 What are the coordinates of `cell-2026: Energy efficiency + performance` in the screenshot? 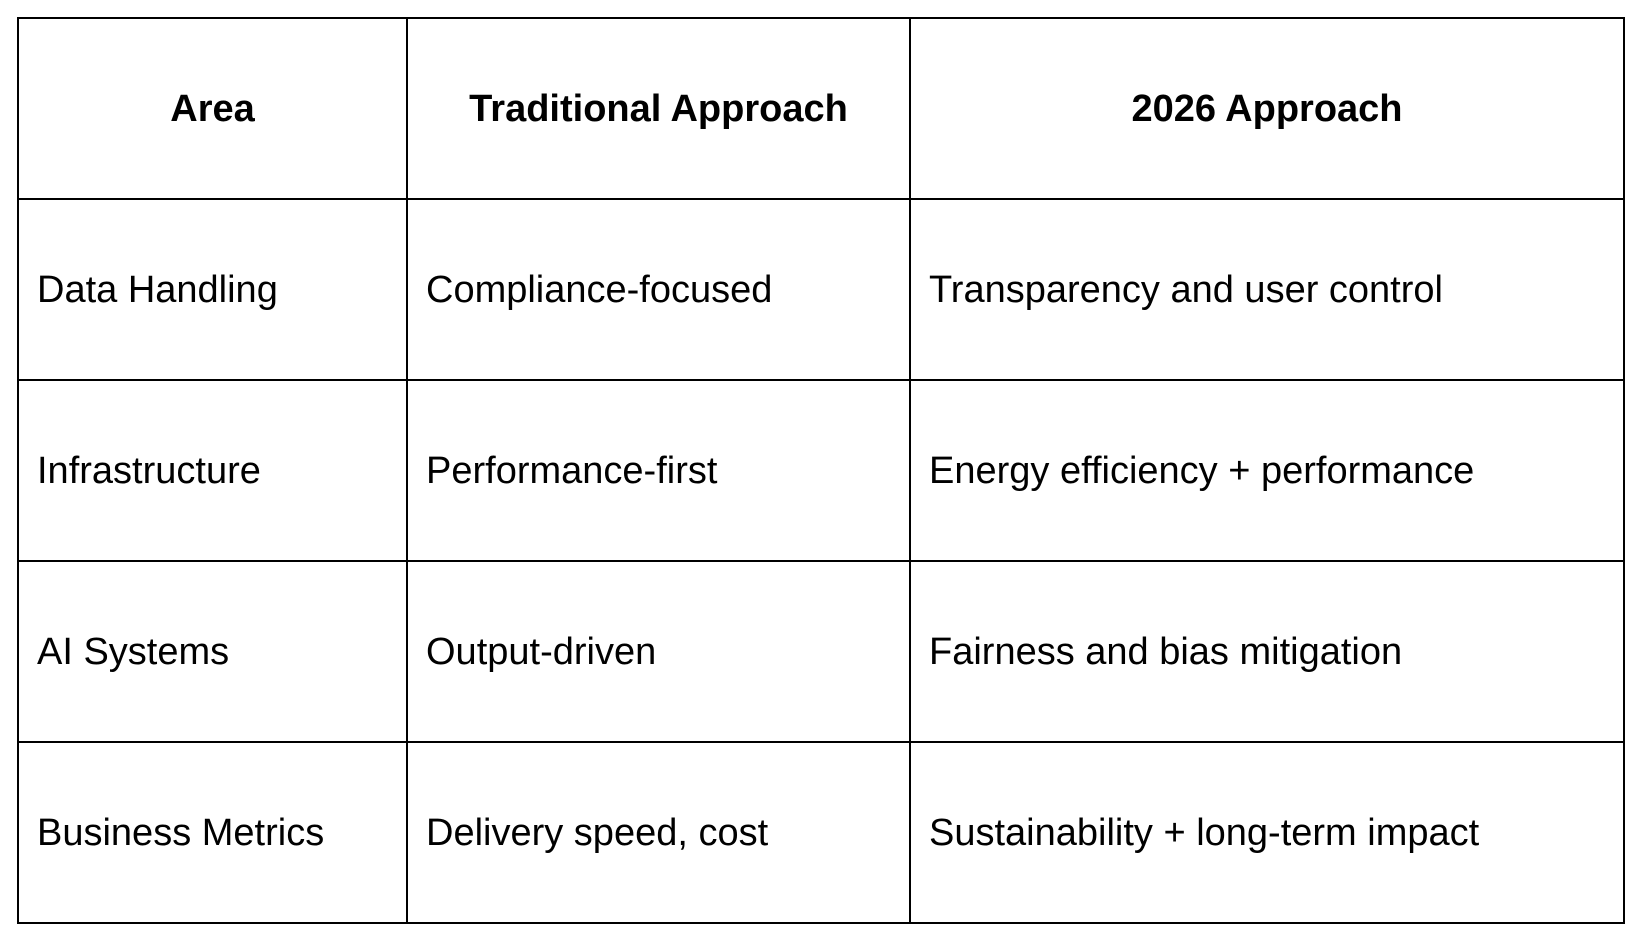 It's located at (1267, 470).